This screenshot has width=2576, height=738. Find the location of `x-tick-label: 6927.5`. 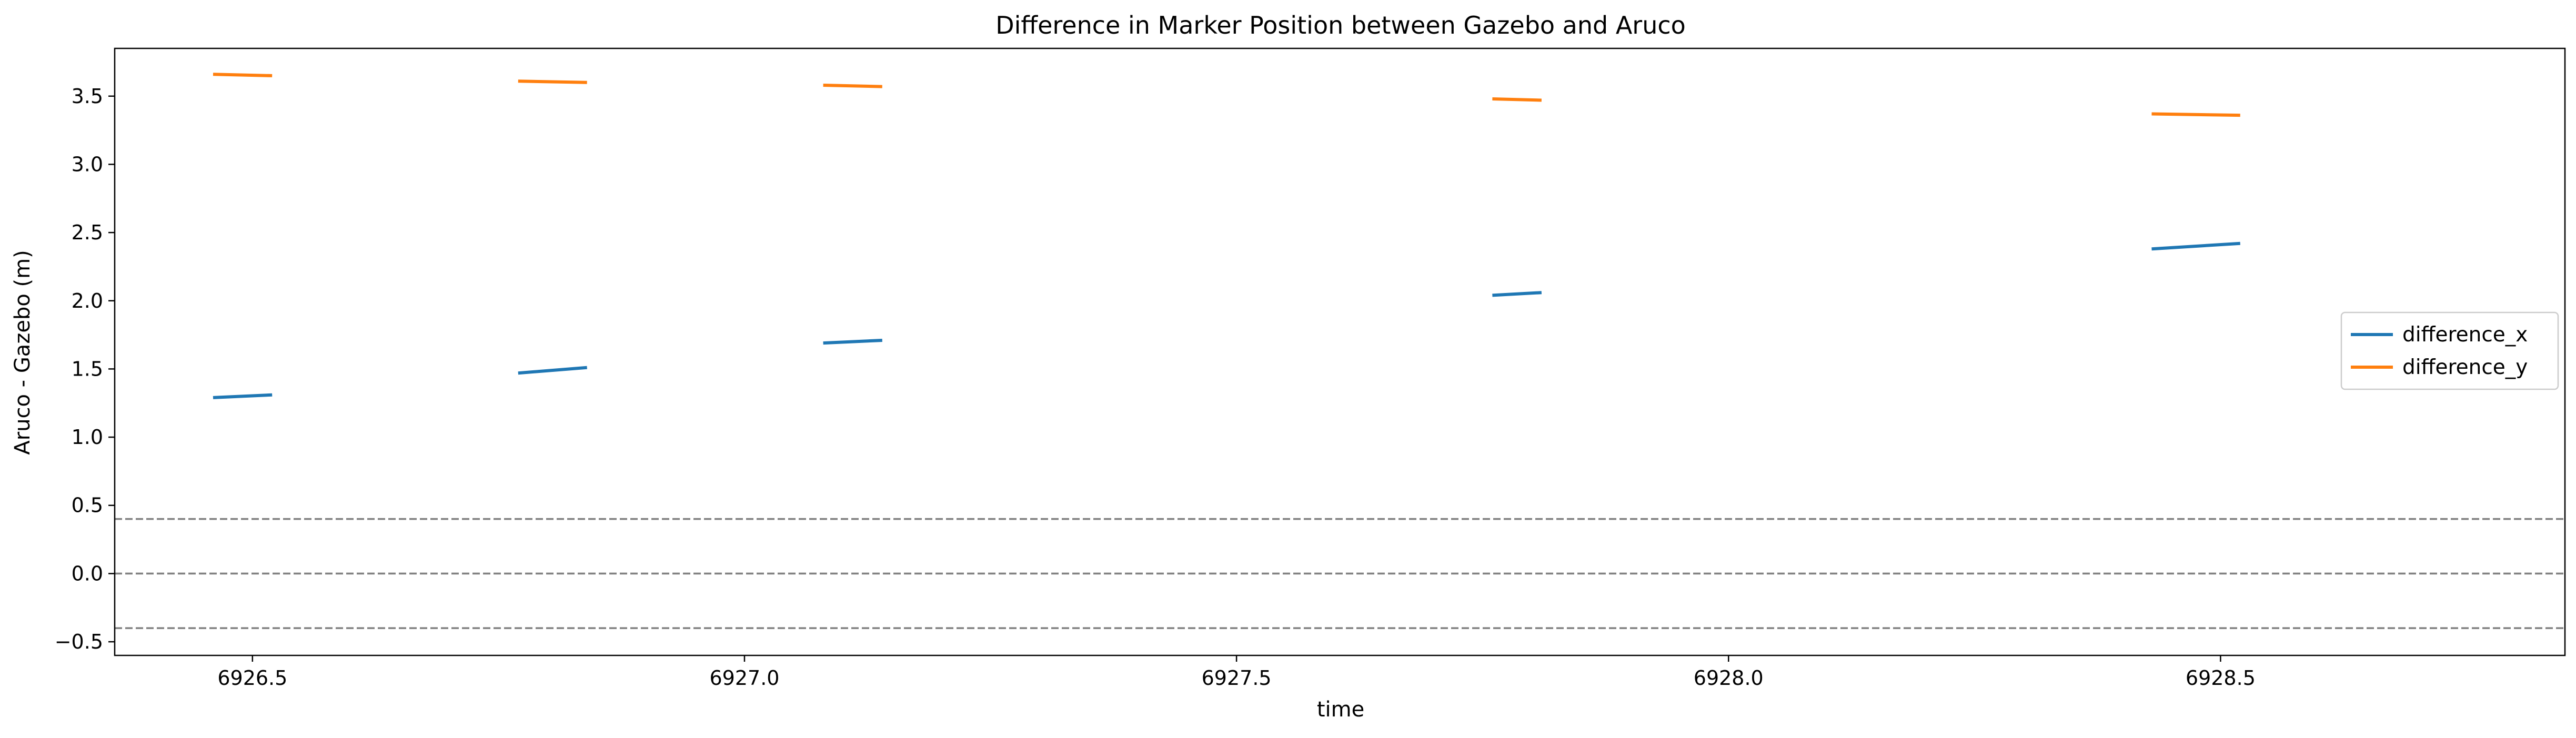

x-tick-label: 6927.5 is located at coordinates (1237, 678).